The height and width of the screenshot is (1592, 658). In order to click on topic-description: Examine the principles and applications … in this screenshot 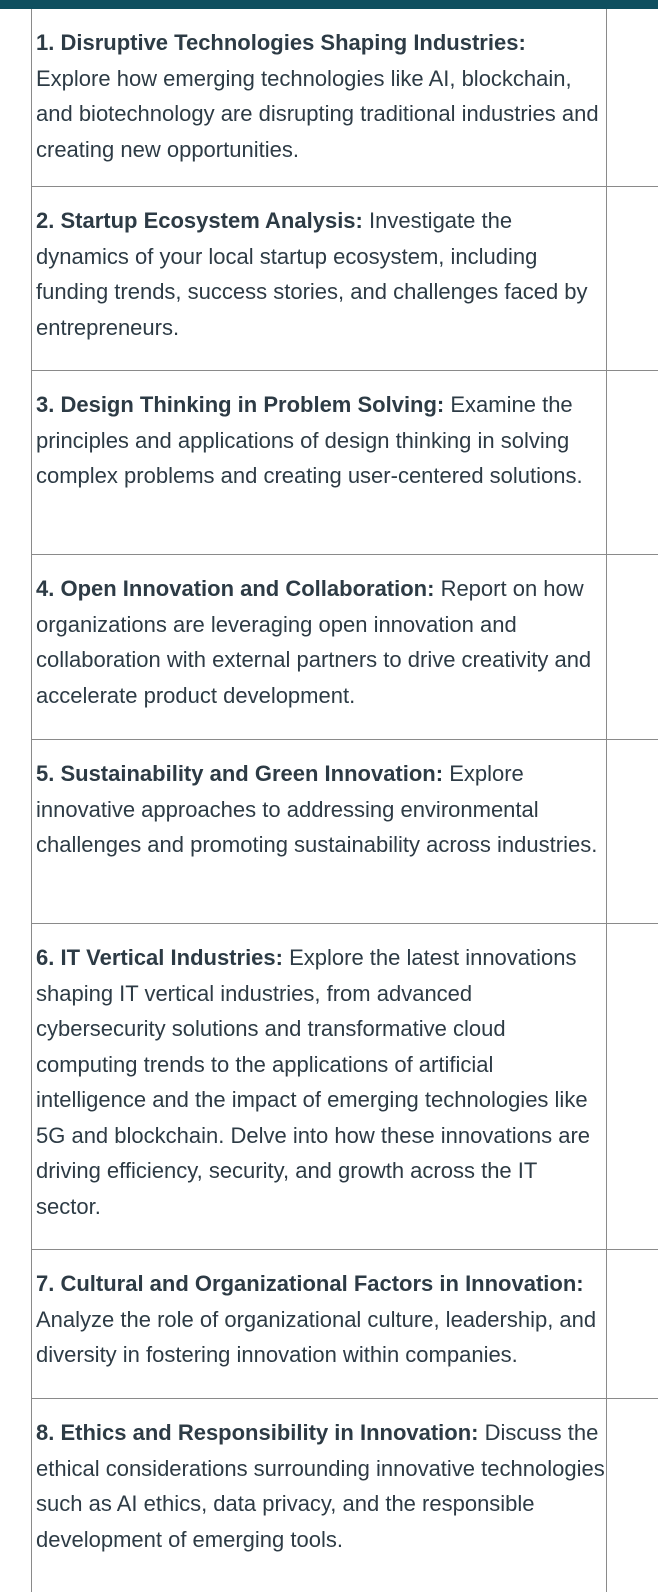, I will do `click(309, 440)`.